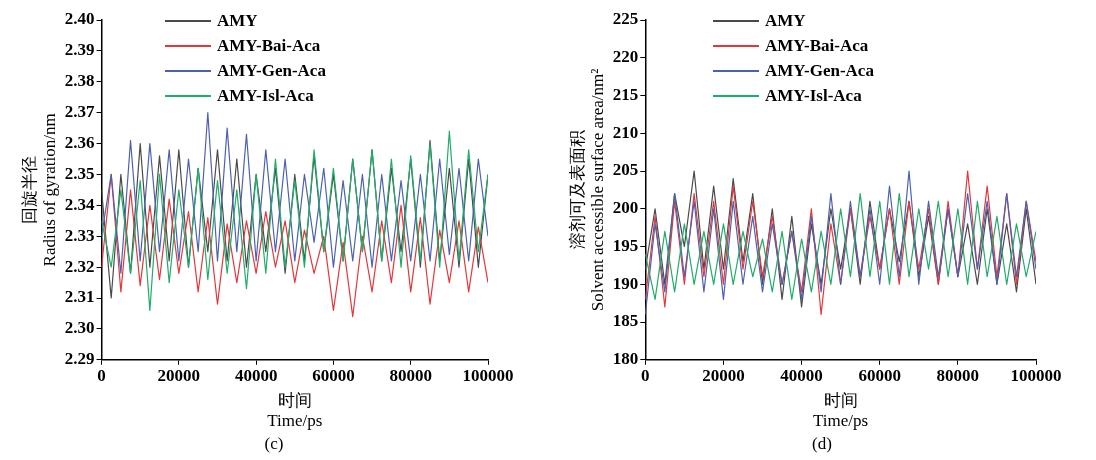 This screenshot has height=460, width=1096. What do you see at coordinates (79, 50) in the screenshot?
I see `y-tick-label: 2.39` at bounding box center [79, 50].